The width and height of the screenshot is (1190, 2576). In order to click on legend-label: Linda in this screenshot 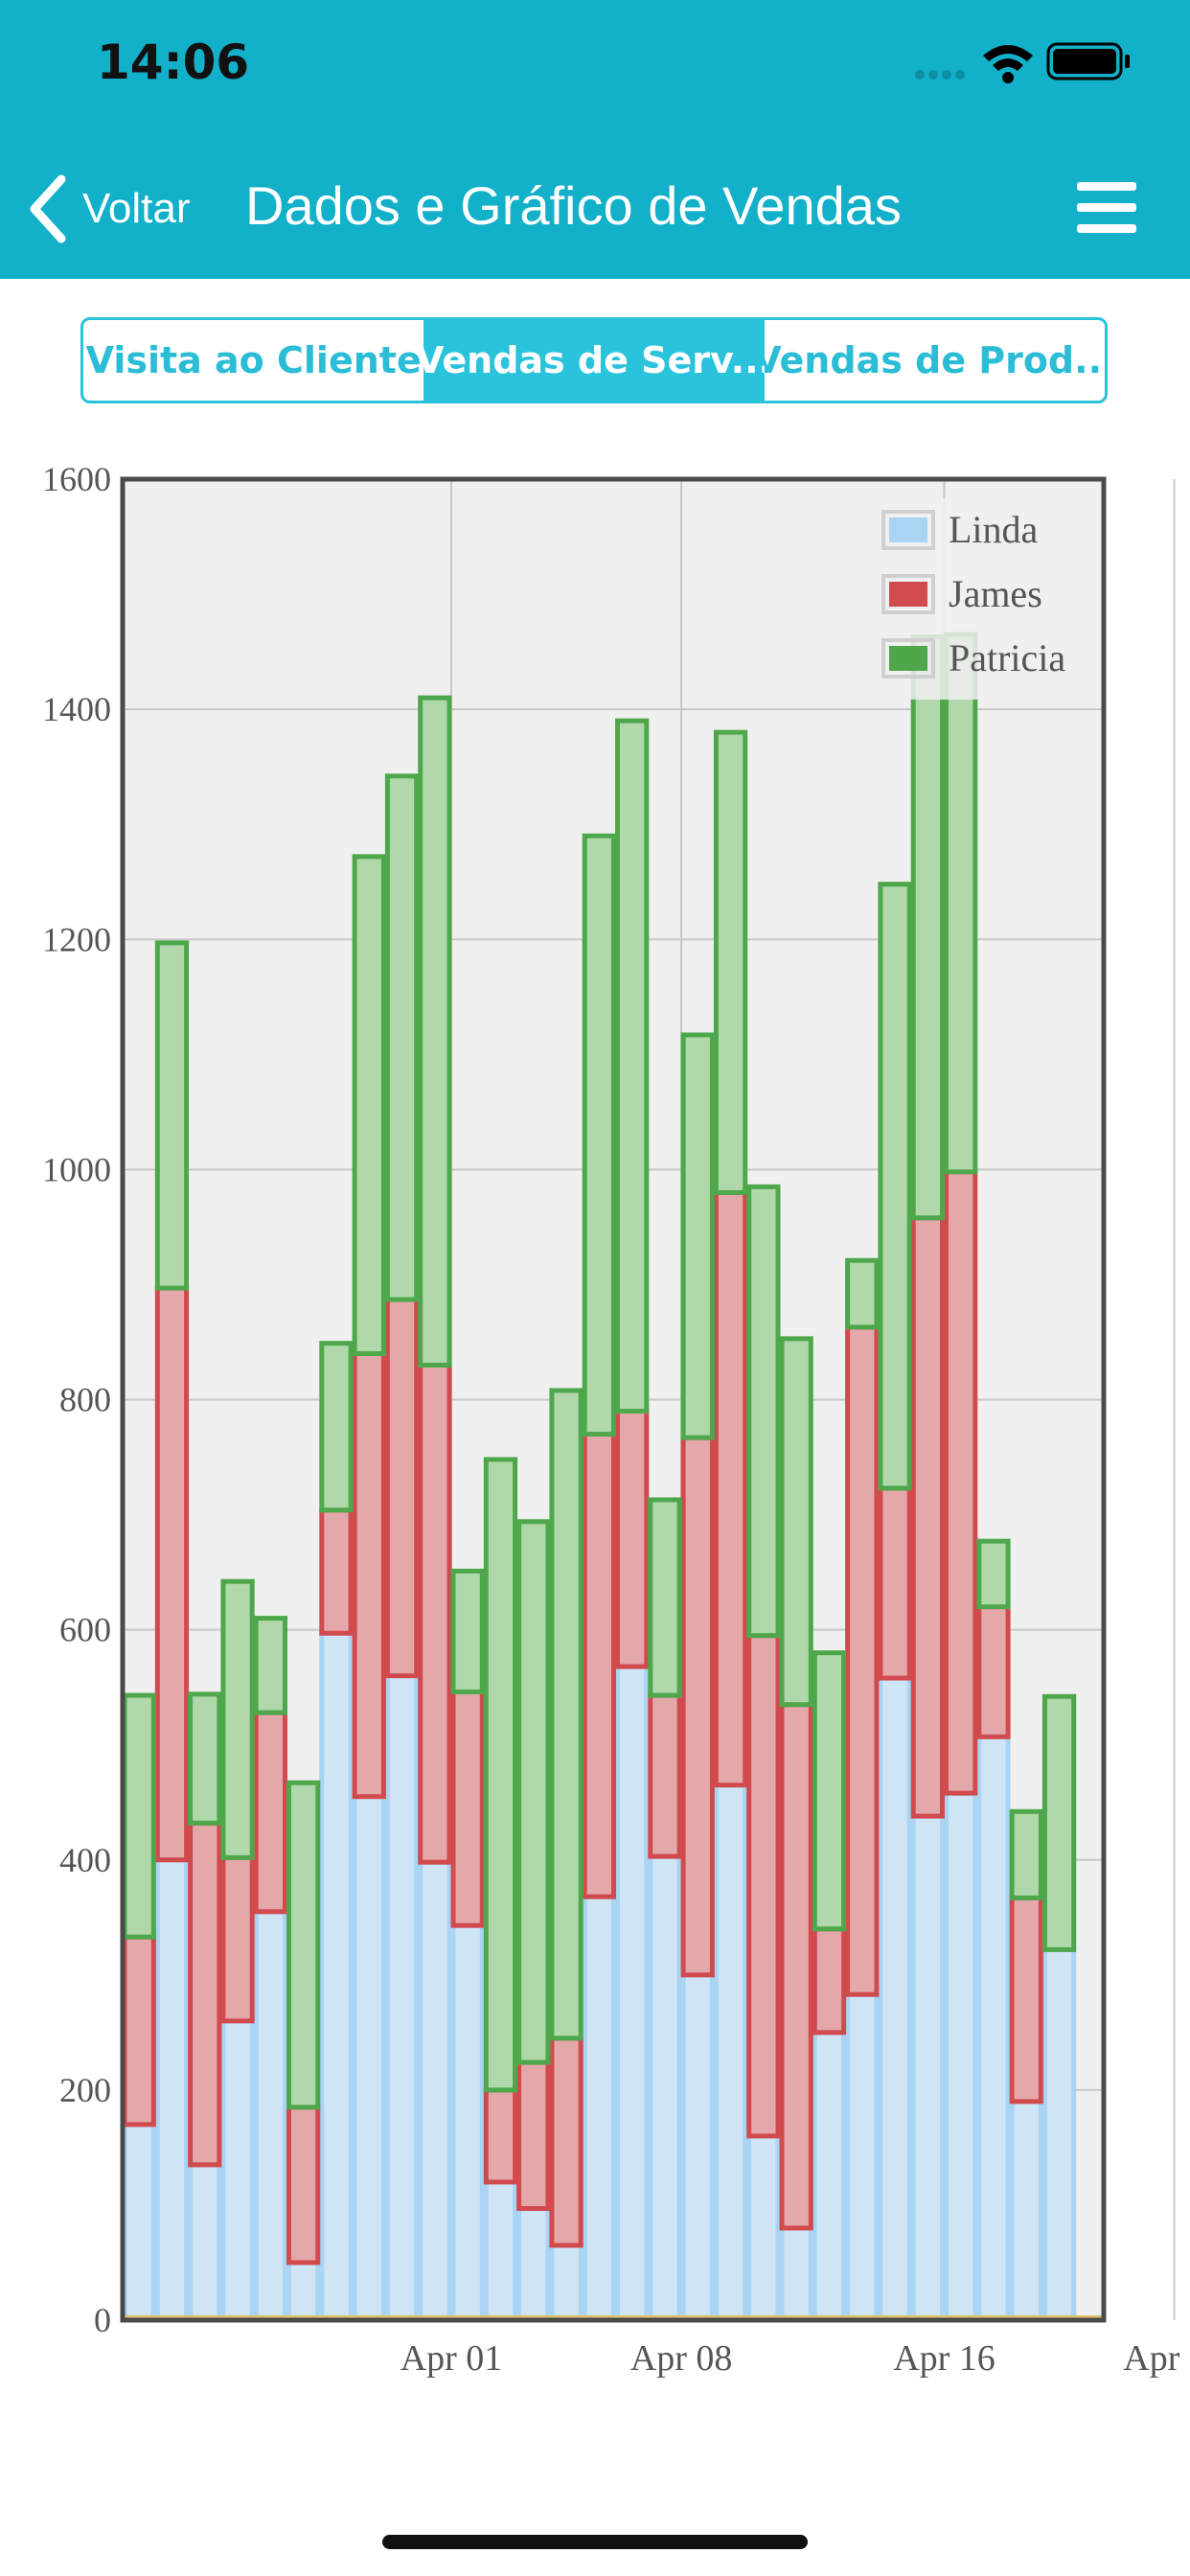, I will do `click(994, 529)`.